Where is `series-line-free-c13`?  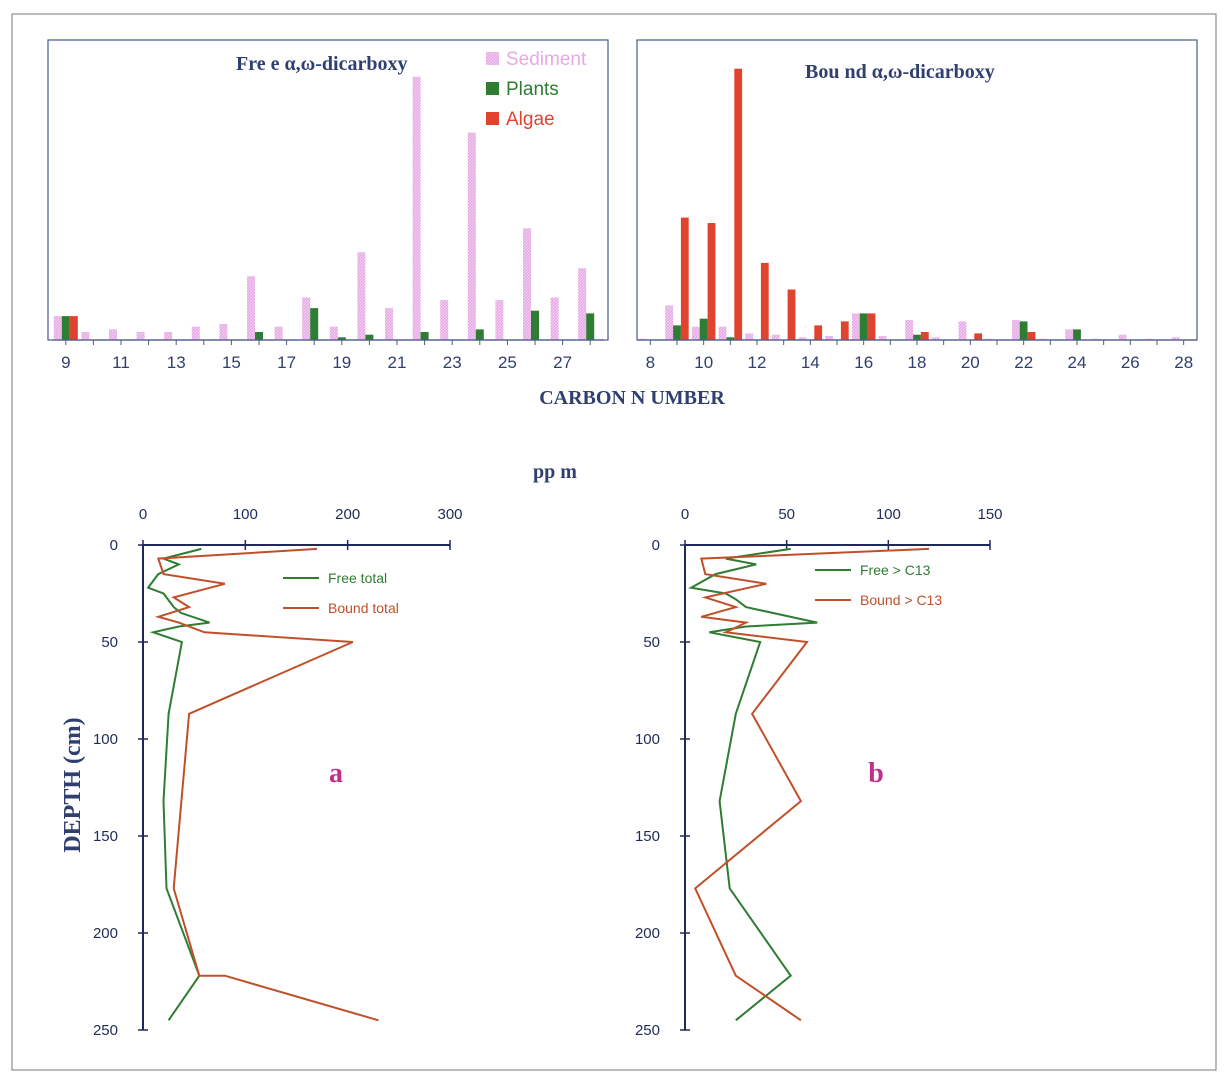 series-line-free-c13 is located at coordinates (753, 784).